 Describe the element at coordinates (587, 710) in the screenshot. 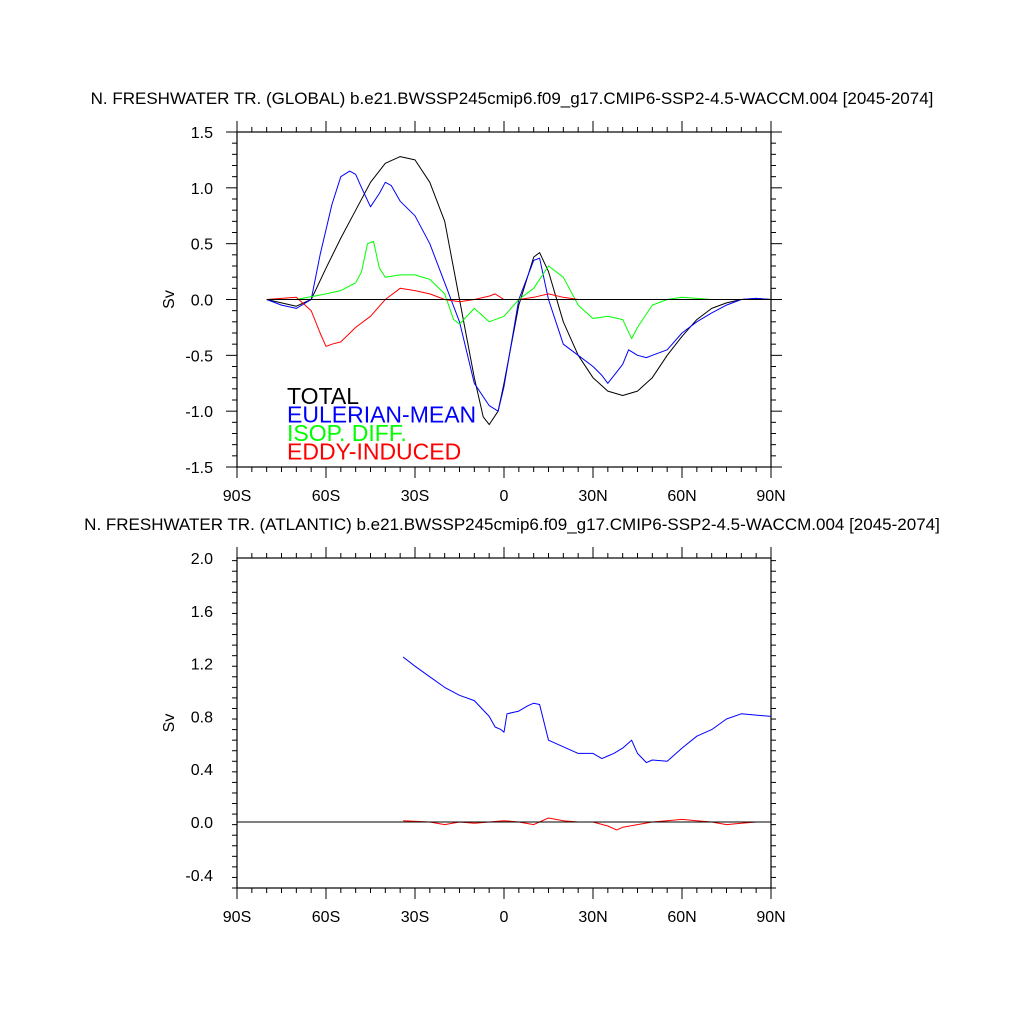

I see `atlantic-eulerian-mean-line` at that location.